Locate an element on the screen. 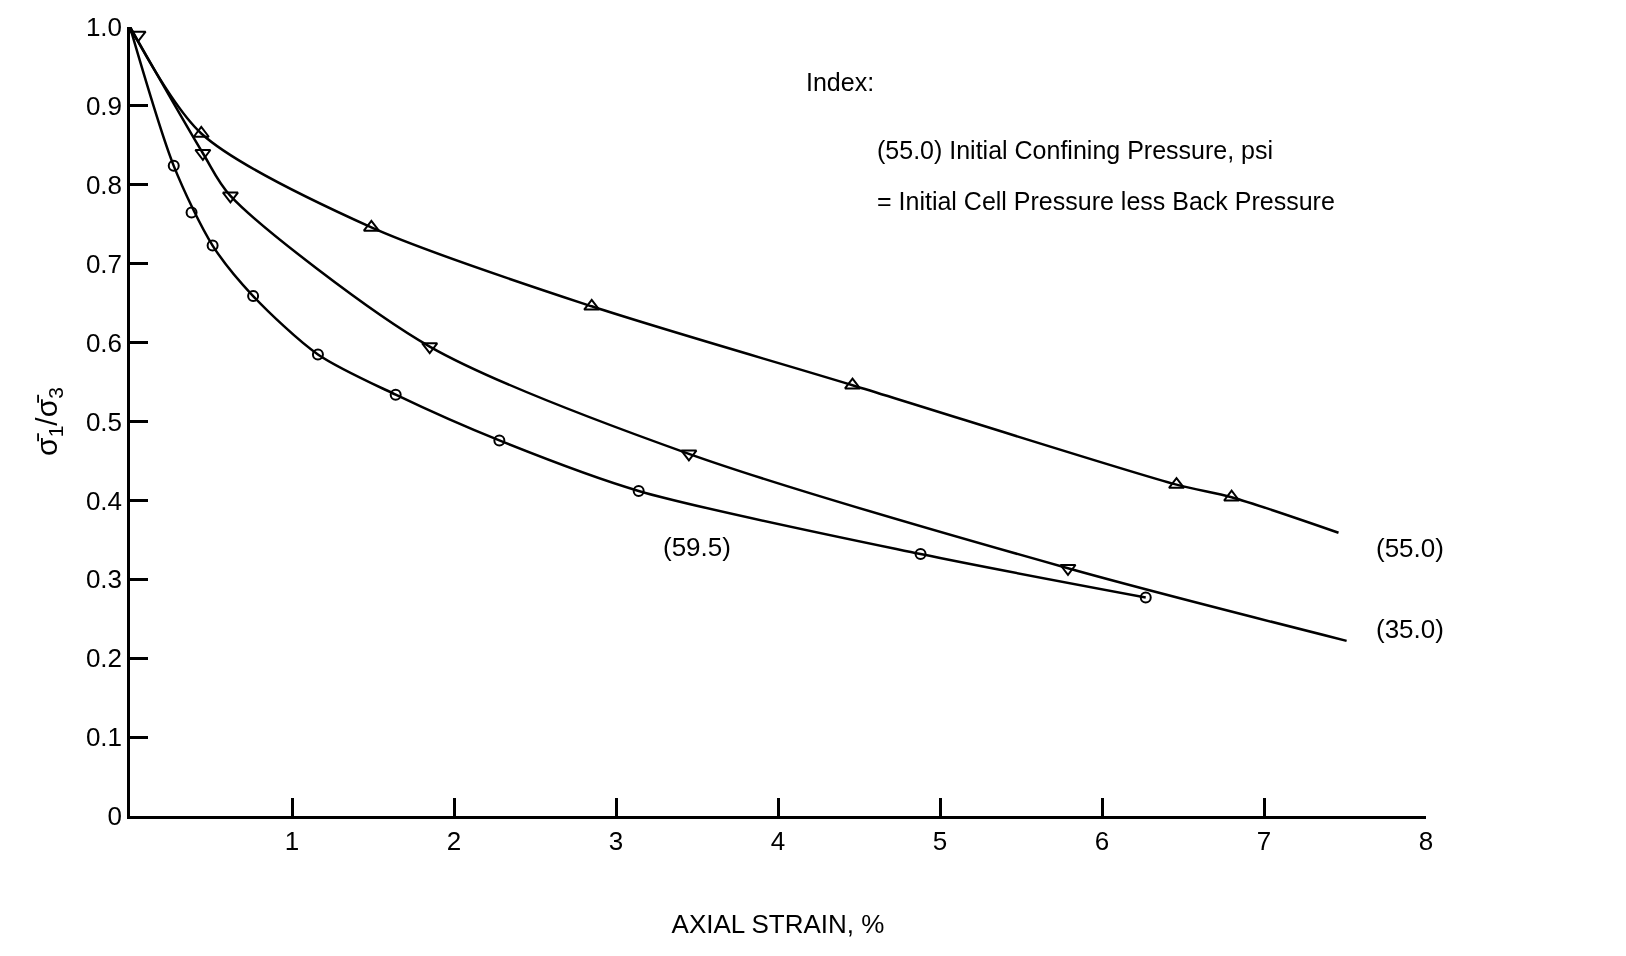 The height and width of the screenshot is (956, 1626). y-tick-label: 0.5 is located at coordinates (104, 421).